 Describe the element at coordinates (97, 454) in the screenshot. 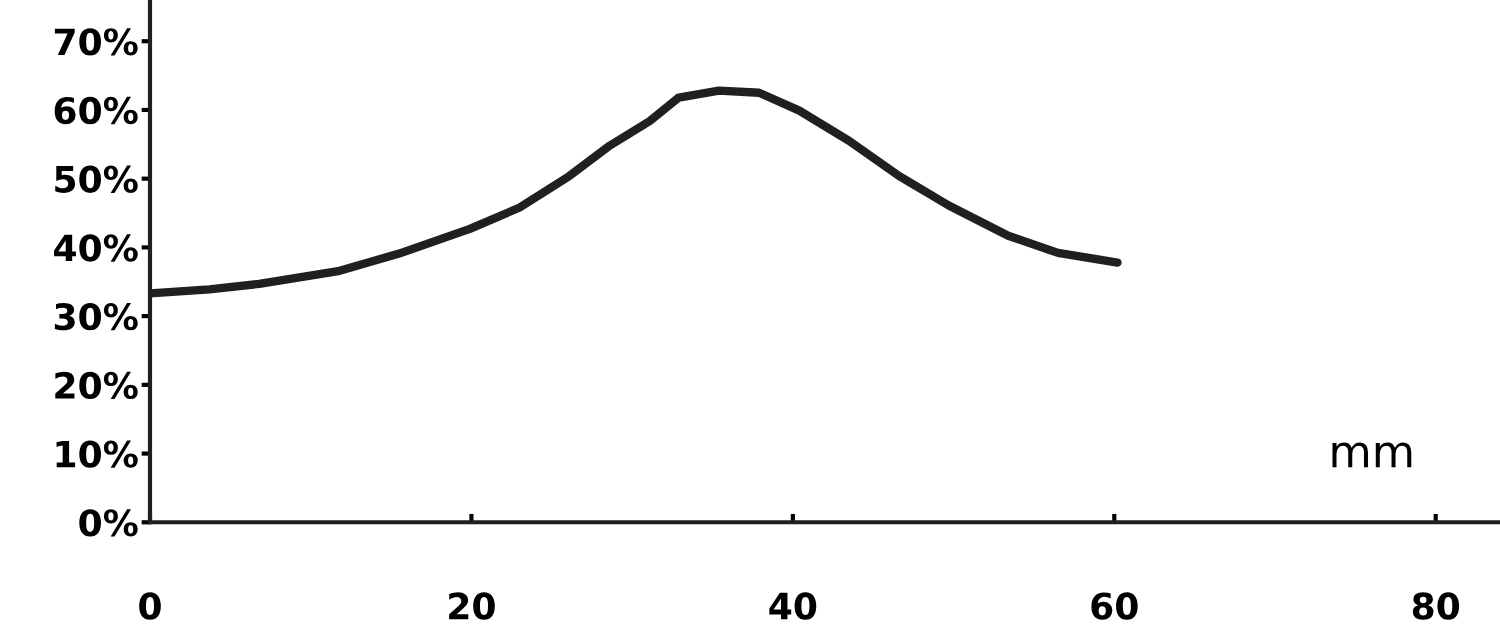

I see `y-tick-label: 10%` at that location.